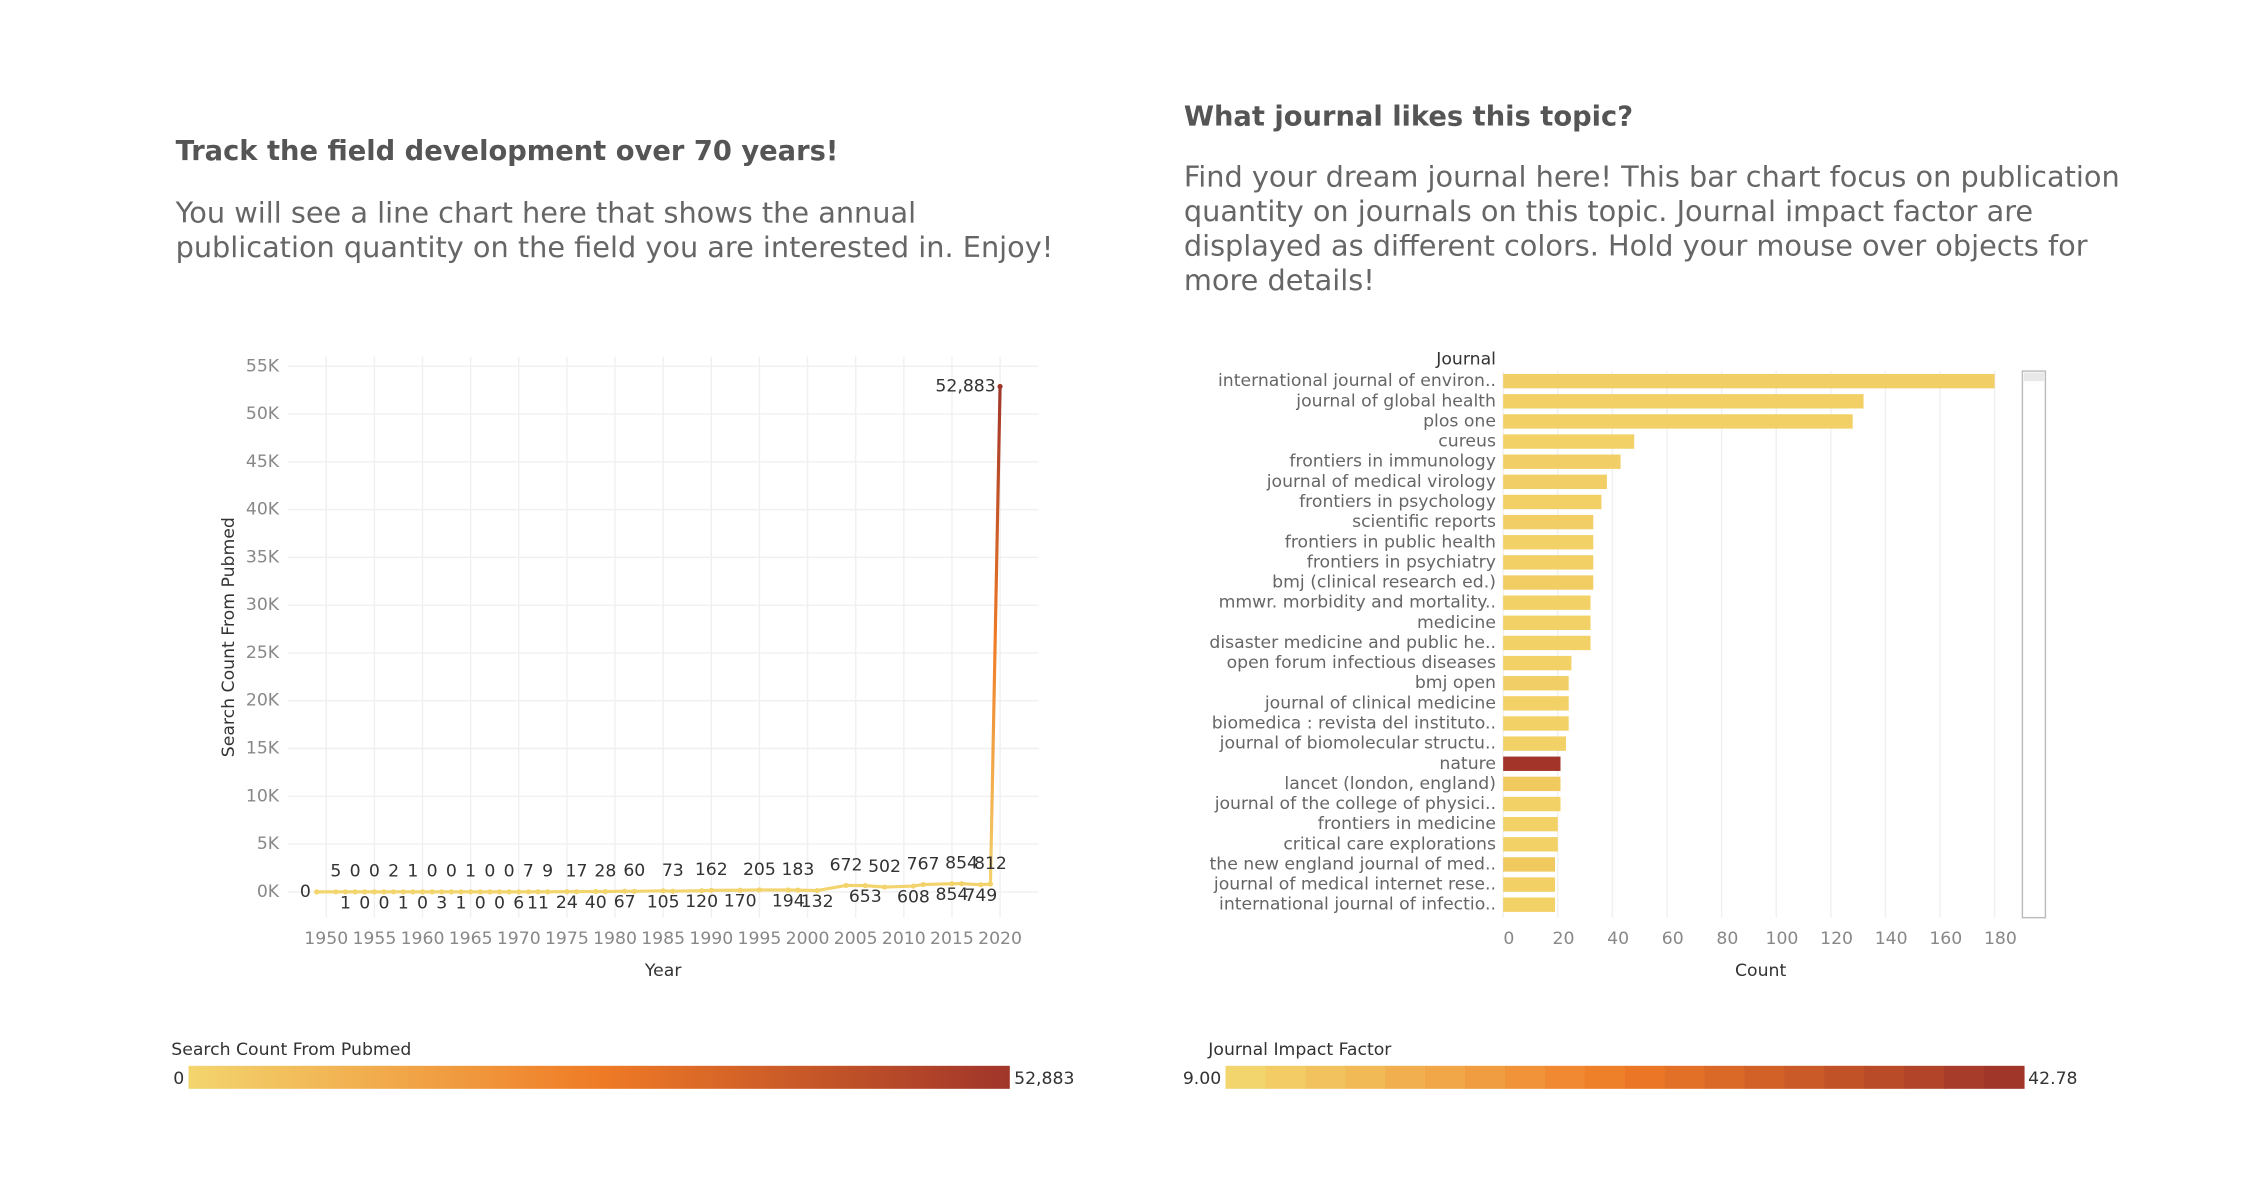 The image size is (2244, 1178). What do you see at coordinates (1044, 1079) in the screenshot?
I see `legend-max: 52,883` at bounding box center [1044, 1079].